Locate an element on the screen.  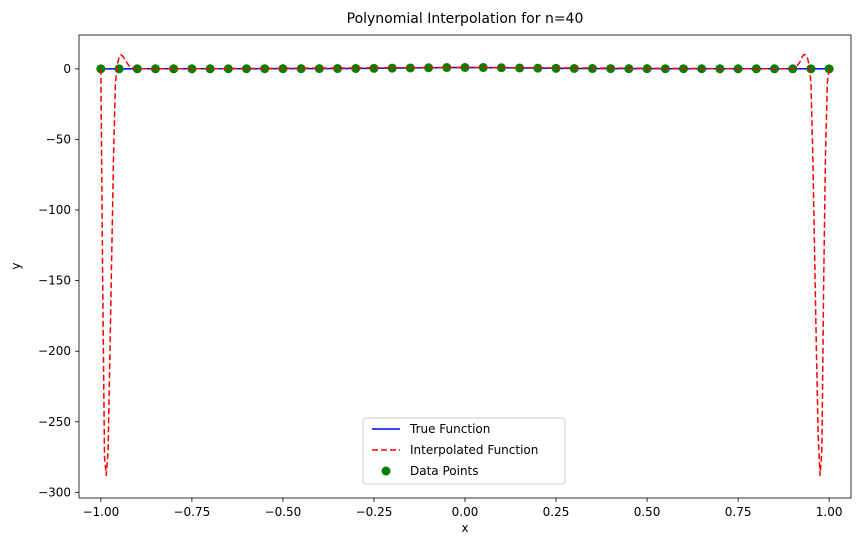
x-tick-label: −1.00 is located at coordinates (100, 512).